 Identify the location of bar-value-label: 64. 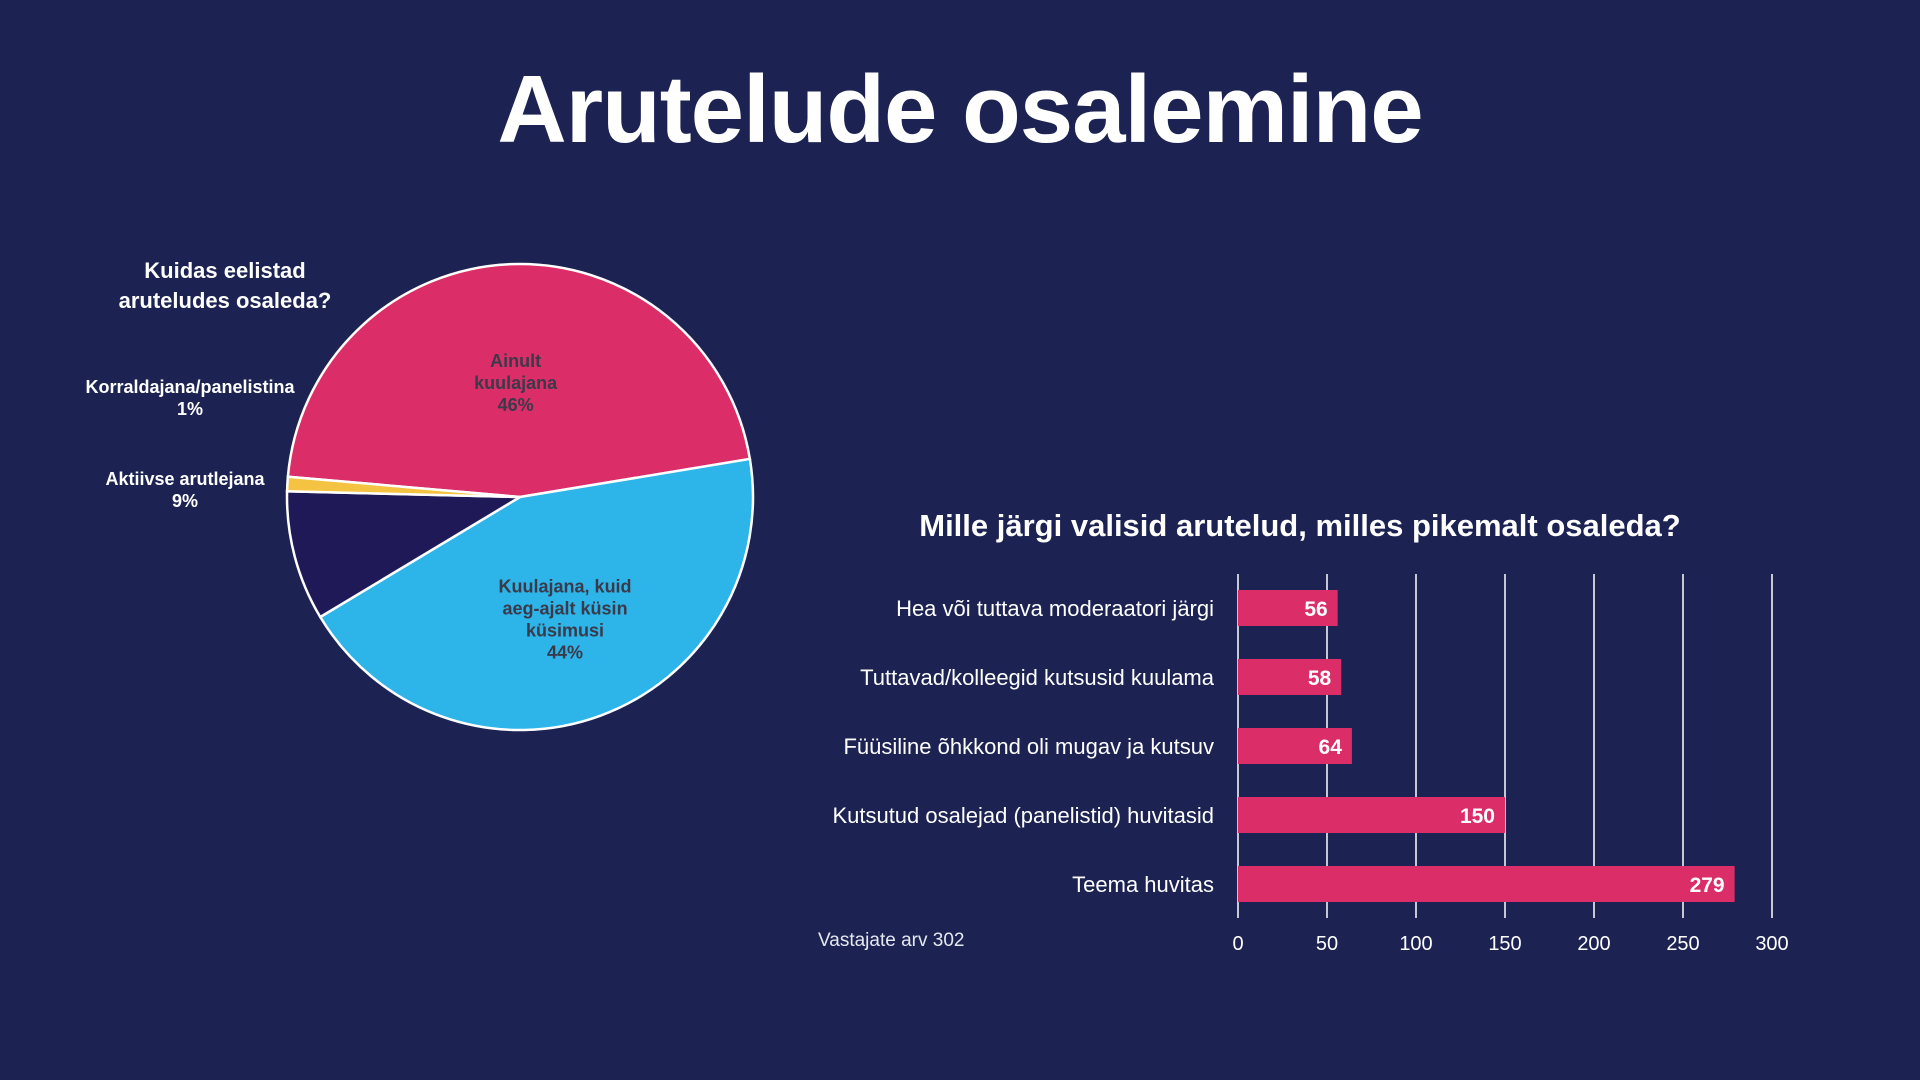
(1331, 747).